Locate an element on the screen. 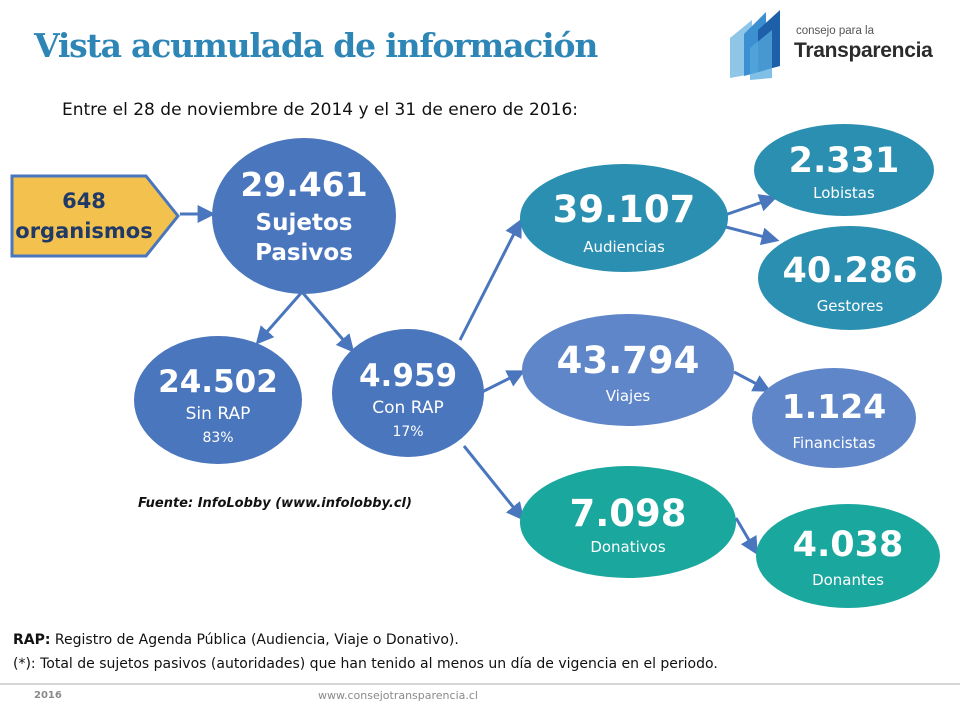 The width and height of the screenshot is (960, 720). note-rap-term: RAP: is located at coordinates (32, 640).